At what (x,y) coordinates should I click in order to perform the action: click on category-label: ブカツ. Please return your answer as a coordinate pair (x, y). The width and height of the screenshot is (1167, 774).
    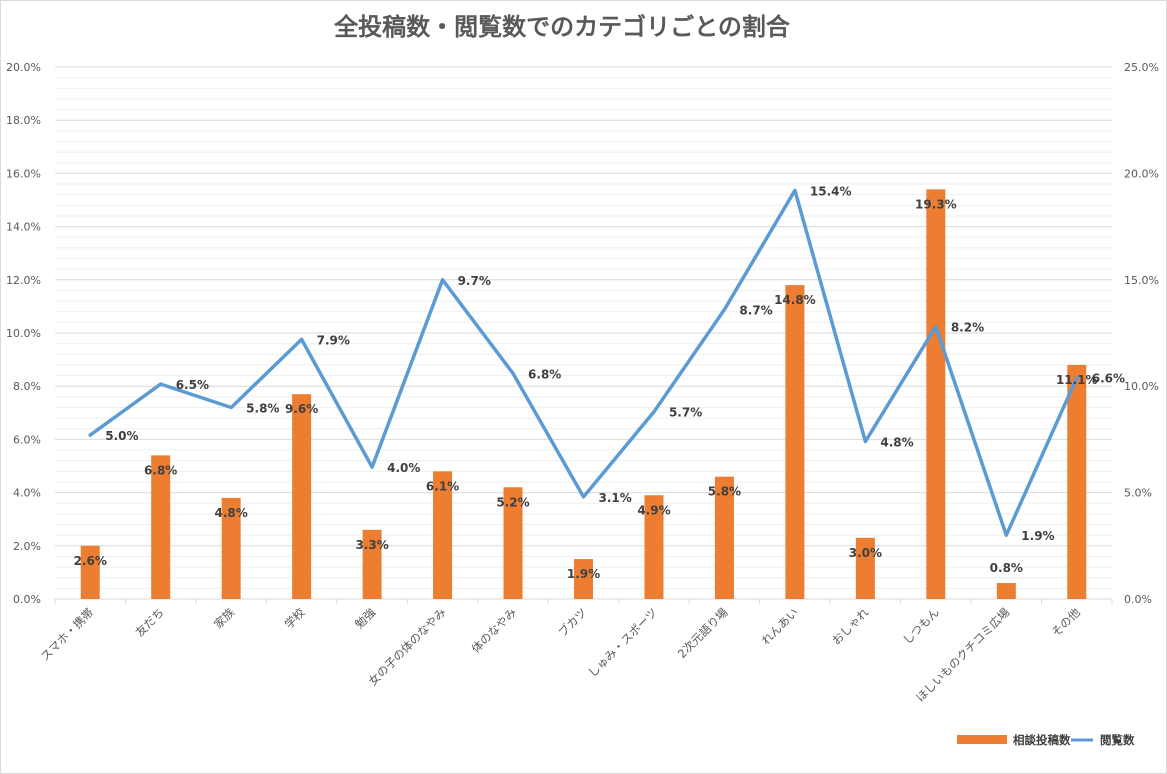
    Looking at the image, I should click on (572, 622).